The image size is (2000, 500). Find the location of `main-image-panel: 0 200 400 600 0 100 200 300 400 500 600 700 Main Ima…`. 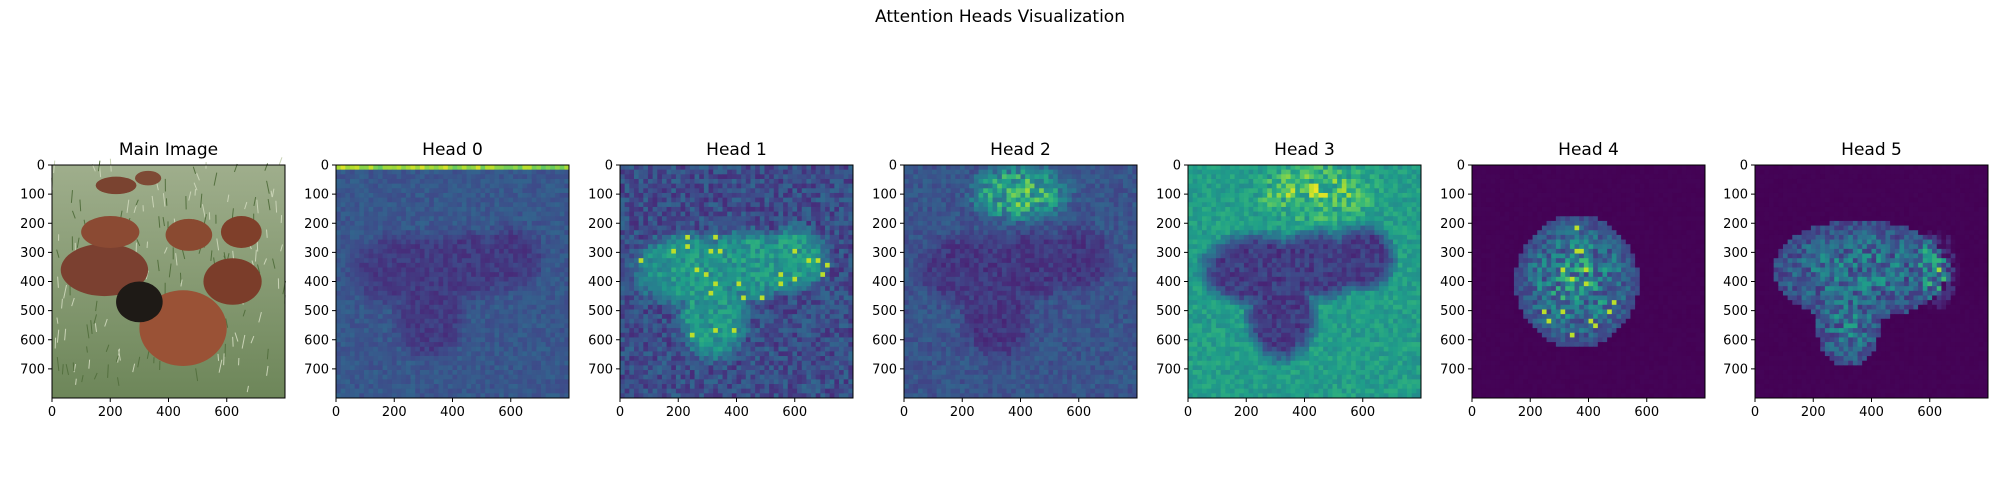

main-image-panel: 0 200 400 600 0 100 200 300 400 500 600 700 Main Ima… is located at coordinates (153, 280).